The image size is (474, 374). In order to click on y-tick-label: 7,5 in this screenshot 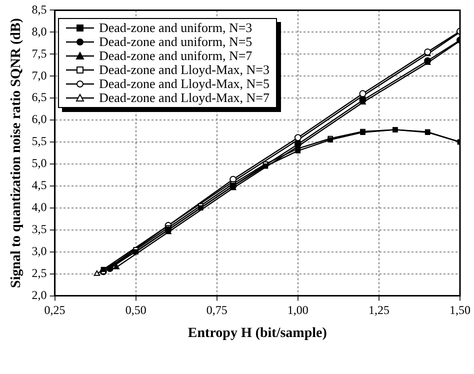, I will do `click(39, 53)`.